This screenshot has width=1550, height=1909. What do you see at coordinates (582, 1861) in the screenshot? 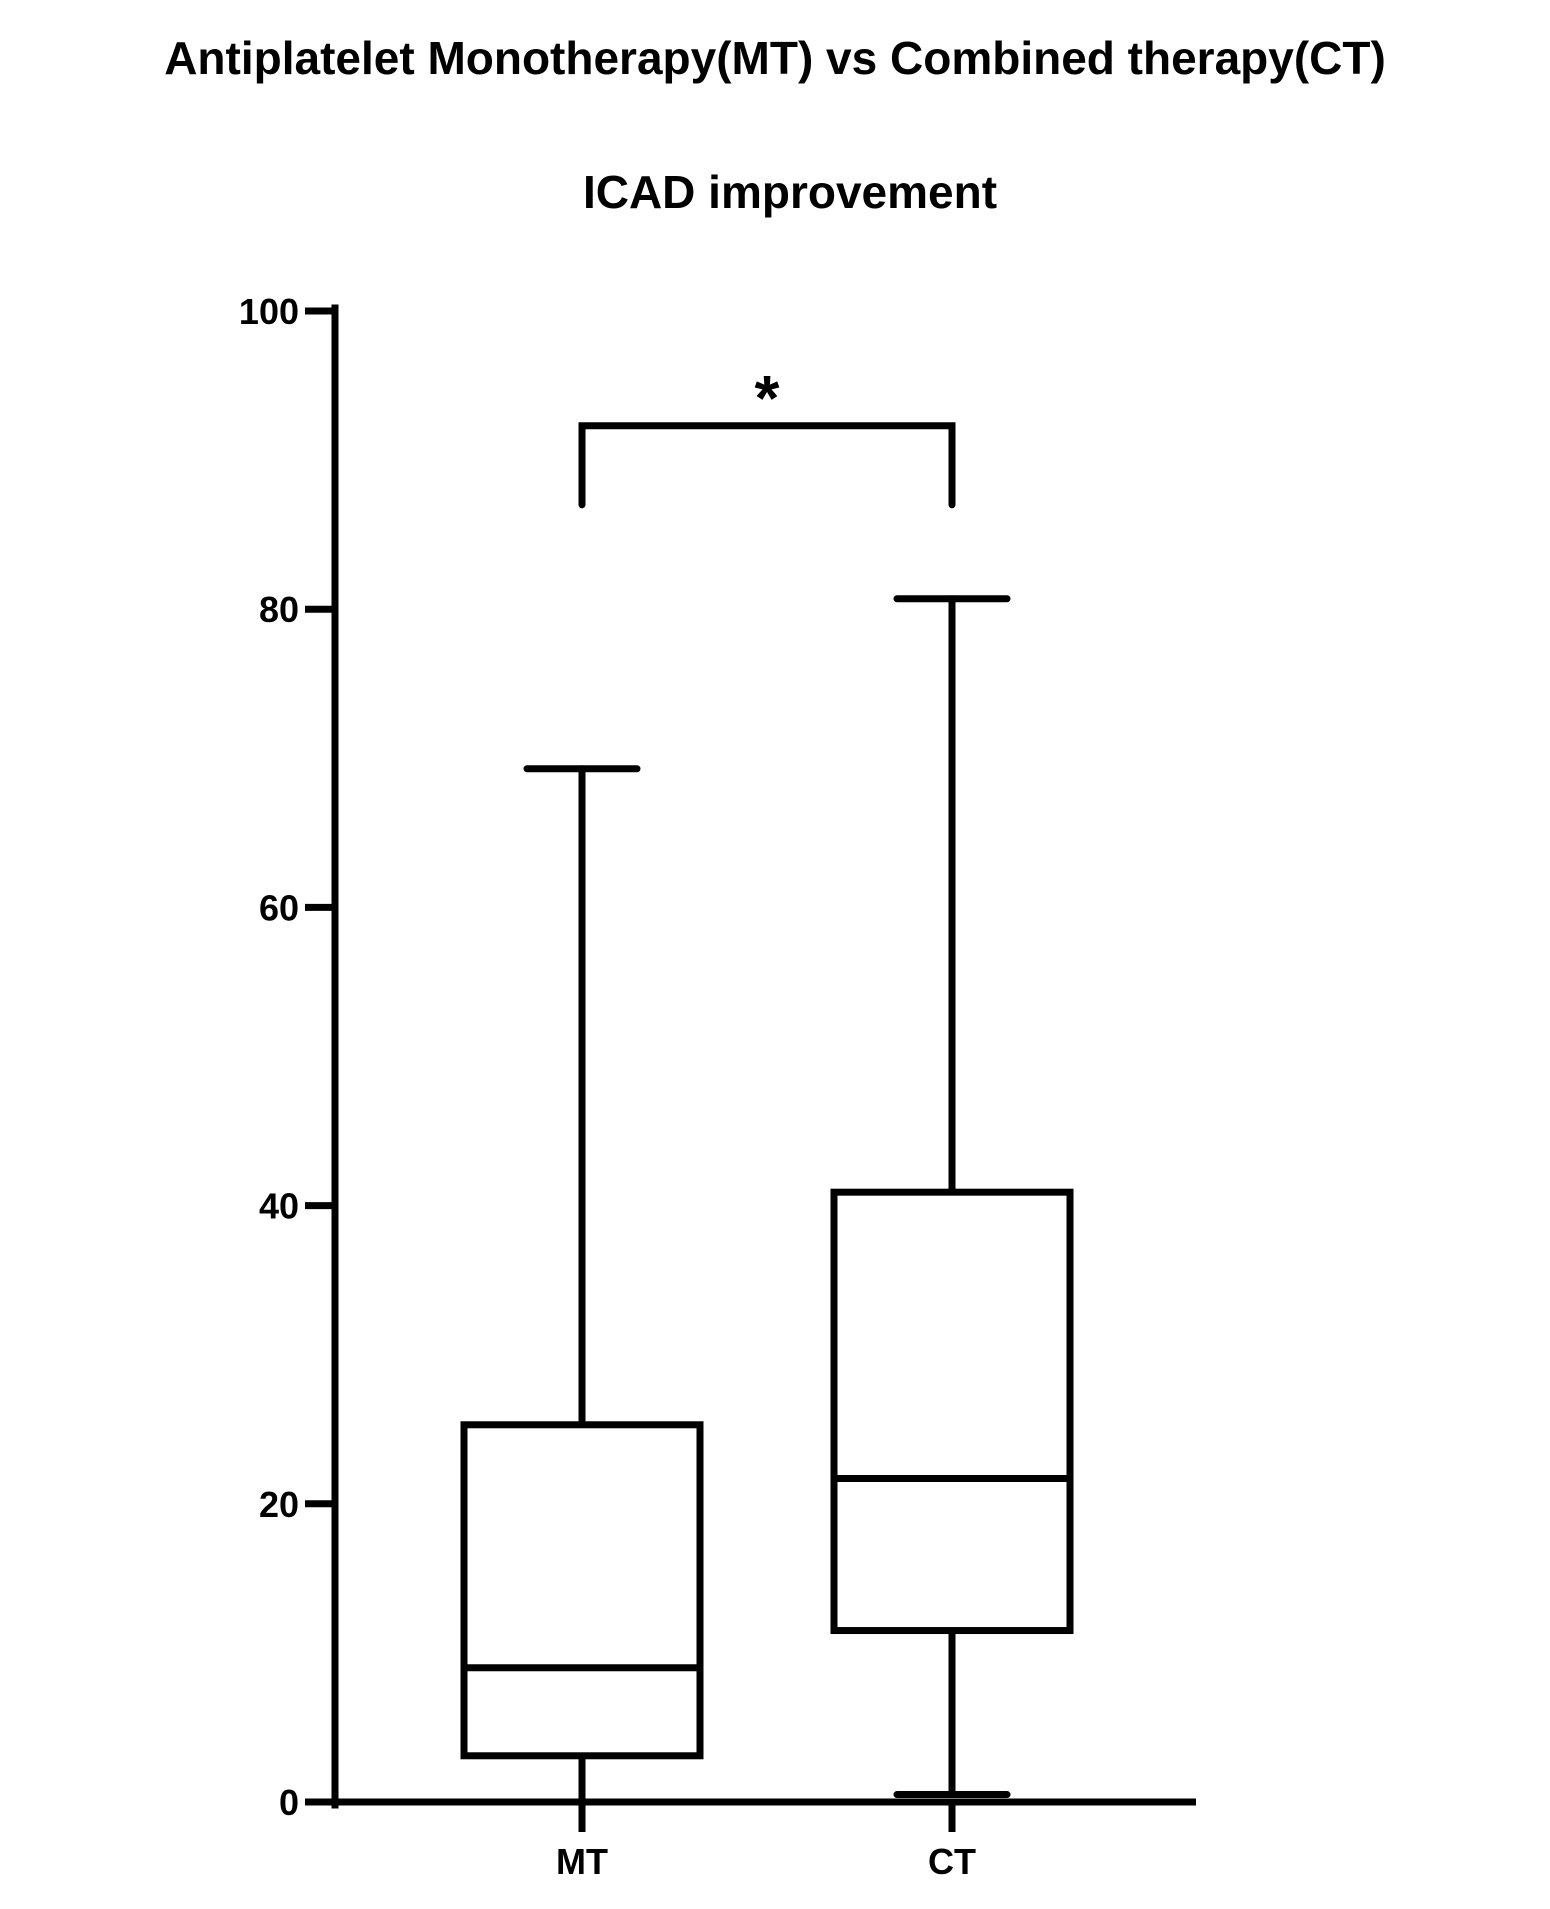
I see `x-tick-label-mt: MT` at bounding box center [582, 1861].